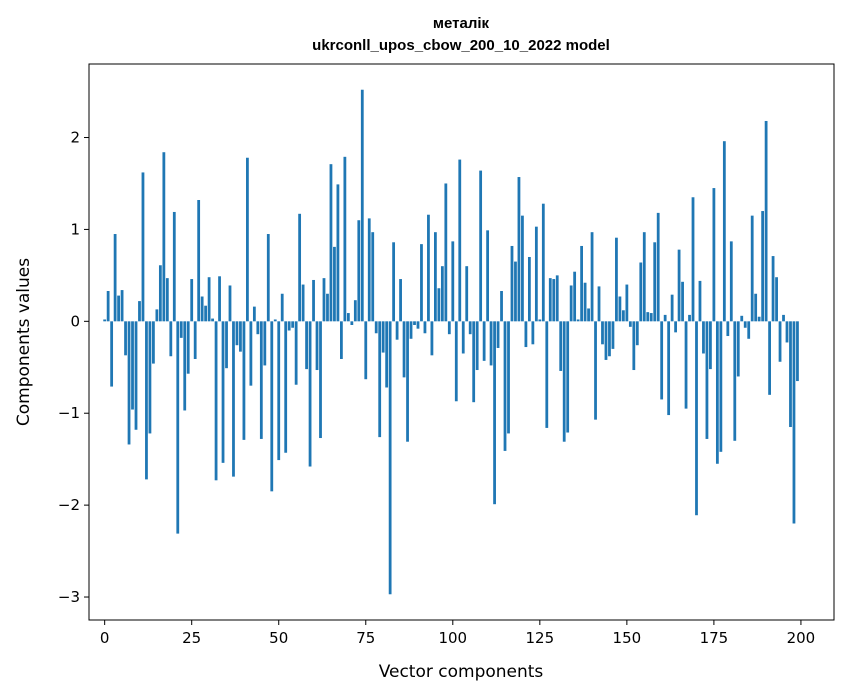 The image size is (847, 696). I want to click on y-tick-label: 2, so click(75, 138).